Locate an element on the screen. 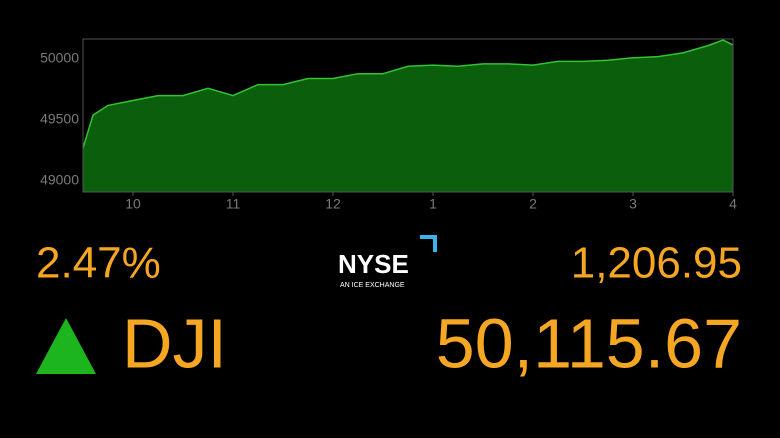 The width and height of the screenshot is (780, 438). nyse-logo: NYSE AN ICE EXCHANGE is located at coordinates (387, 262).